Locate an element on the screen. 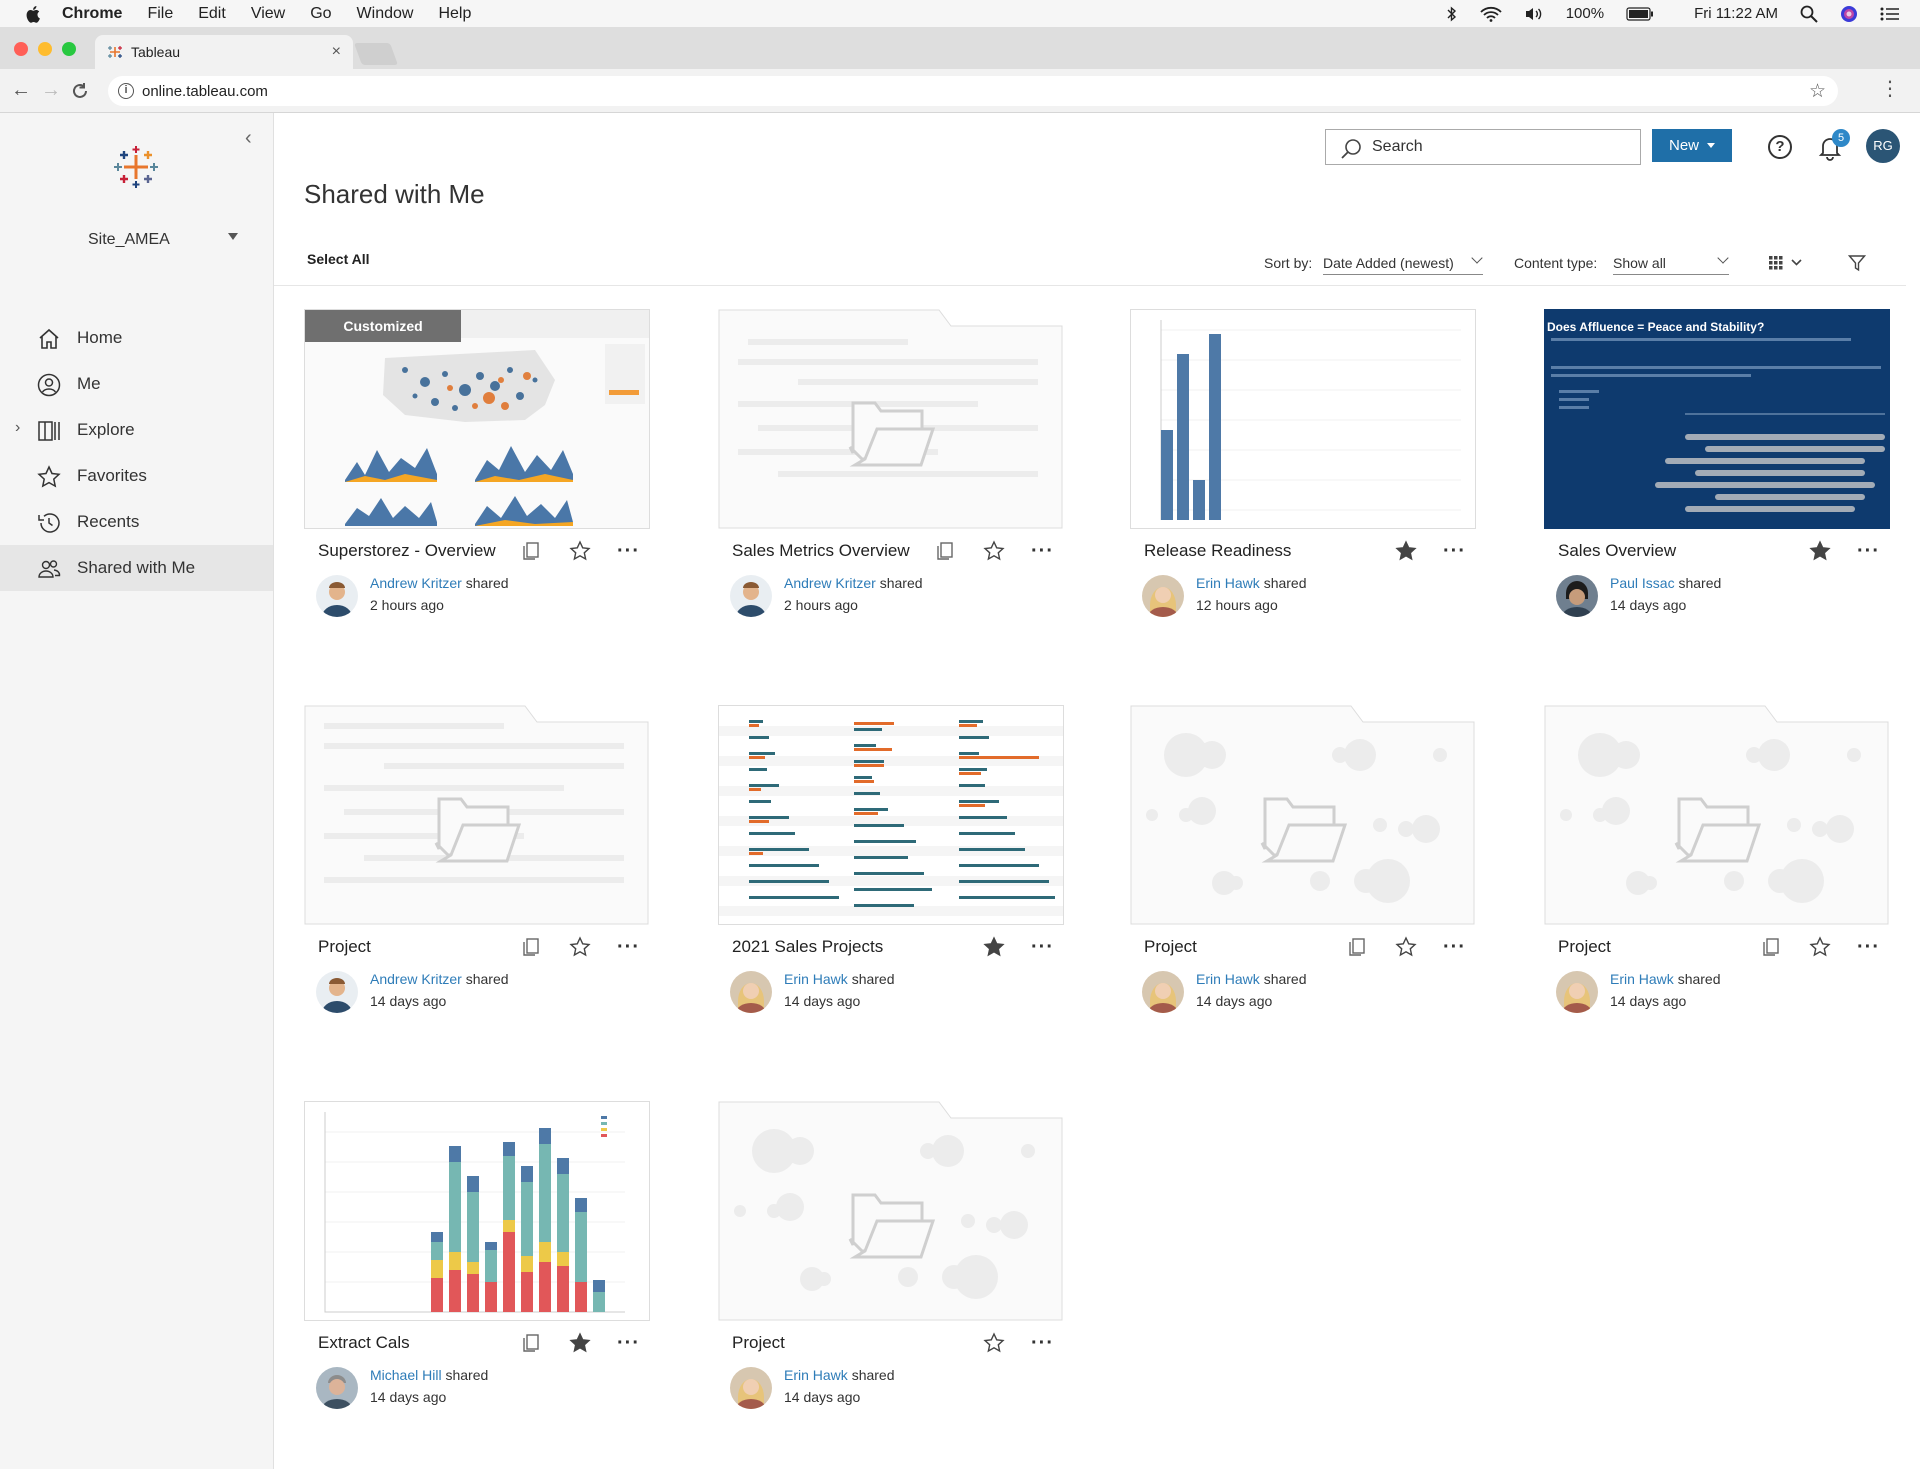  sidebar-item-me: Me is located at coordinates (136, 384).